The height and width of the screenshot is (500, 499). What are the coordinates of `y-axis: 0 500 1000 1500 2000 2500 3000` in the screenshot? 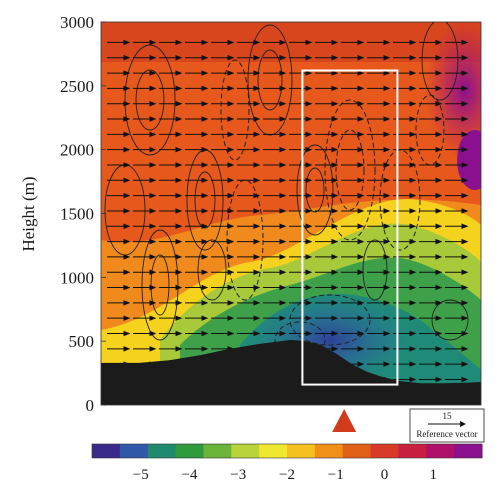 It's located at (83, 214).